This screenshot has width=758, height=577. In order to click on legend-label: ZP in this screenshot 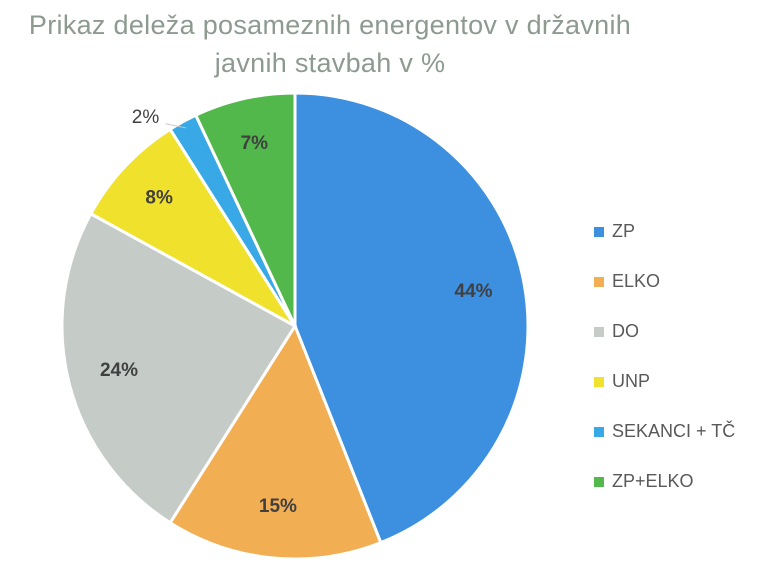, I will do `click(623, 231)`.